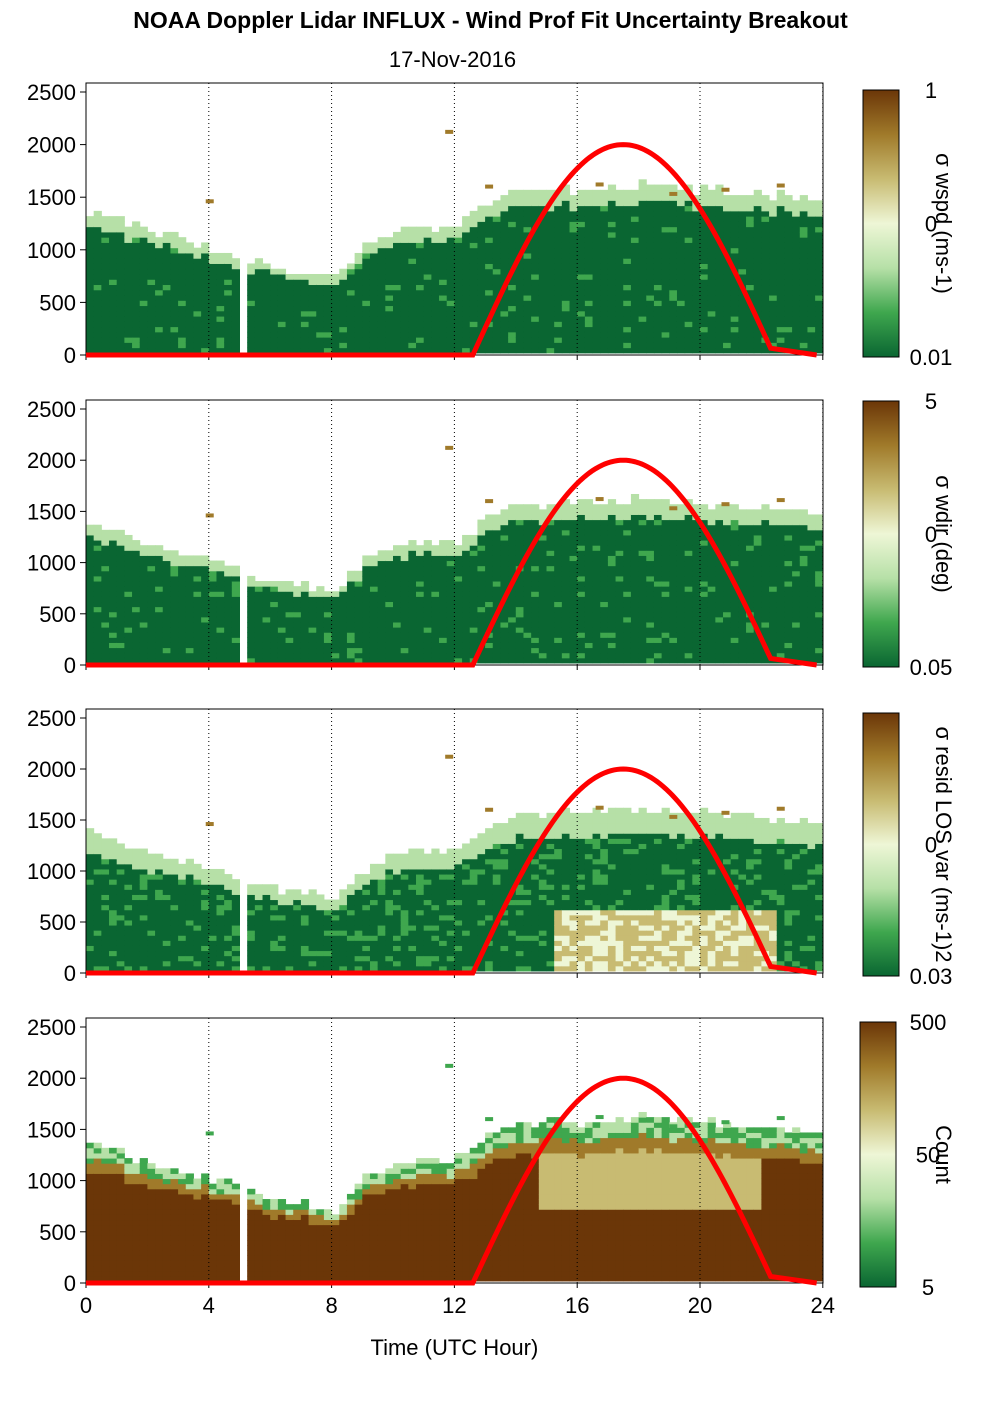  I want to click on colorbar-tick-label: 0, so click(931, 534).